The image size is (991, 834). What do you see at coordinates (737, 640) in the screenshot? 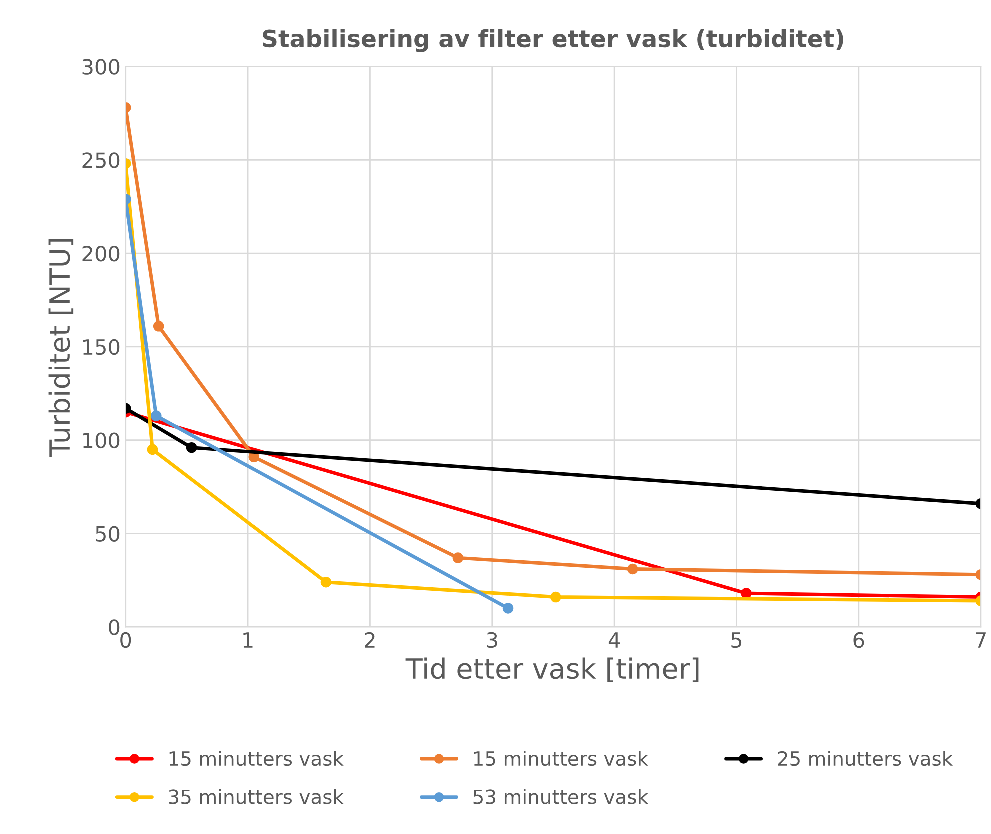
I see `x-tick-label: 5` at bounding box center [737, 640].